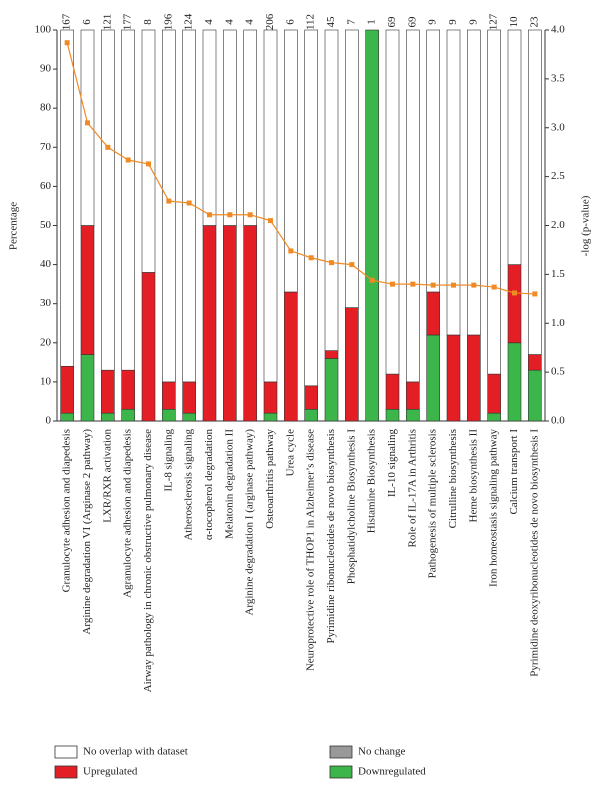 The height and width of the screenshot is (800, 600). I want to click on count-label: 45, so click(331, 22).